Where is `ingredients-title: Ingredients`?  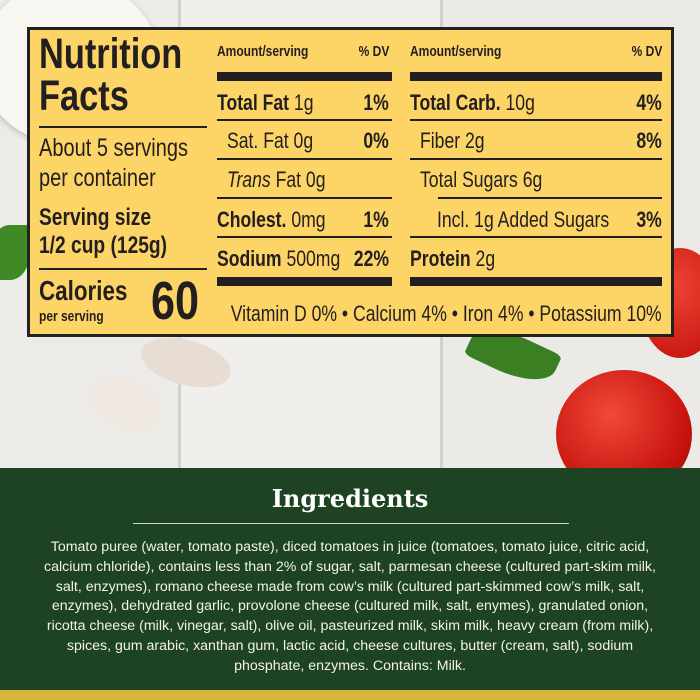 ingredients-title: Ingredients is located at coordinates (350, 498).